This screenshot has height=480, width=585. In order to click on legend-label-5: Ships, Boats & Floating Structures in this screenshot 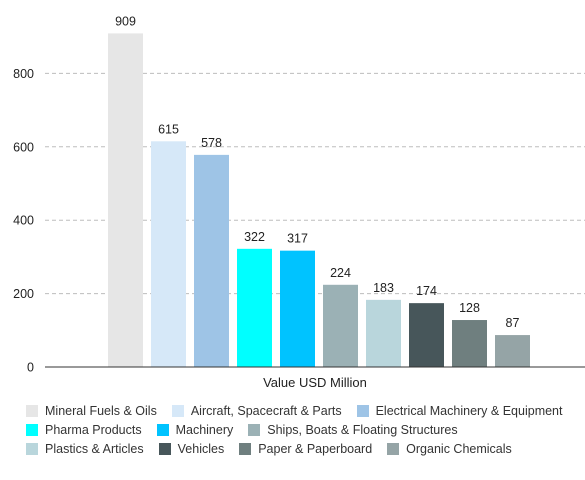, I will do `click(362, 429)`.